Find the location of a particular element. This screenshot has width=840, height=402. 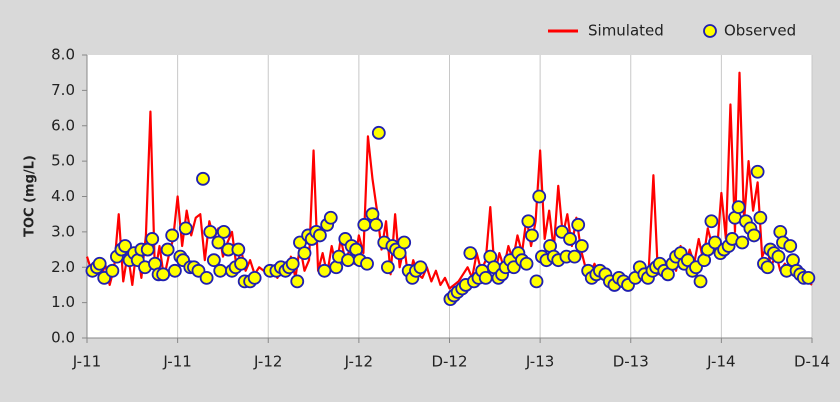

x-tick-label: D-13 is located at coordinates (631, 362).